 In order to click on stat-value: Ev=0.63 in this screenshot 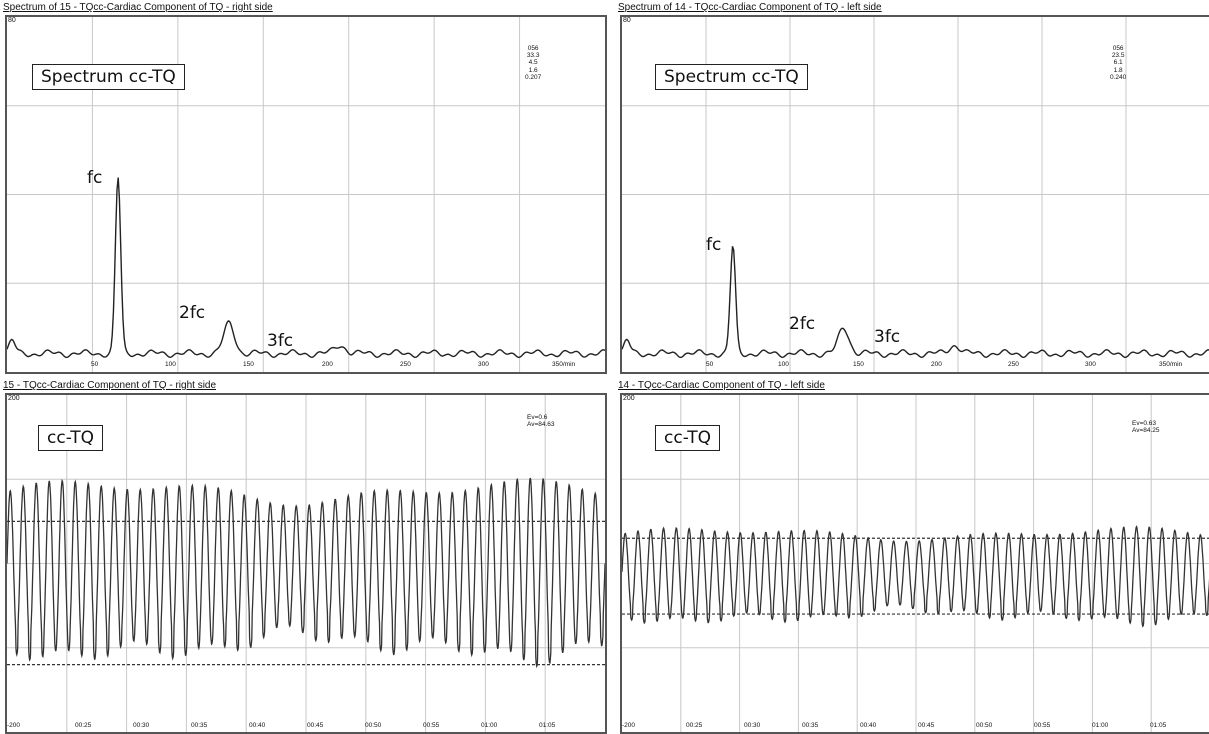, I will do `click(1144, 423)`.